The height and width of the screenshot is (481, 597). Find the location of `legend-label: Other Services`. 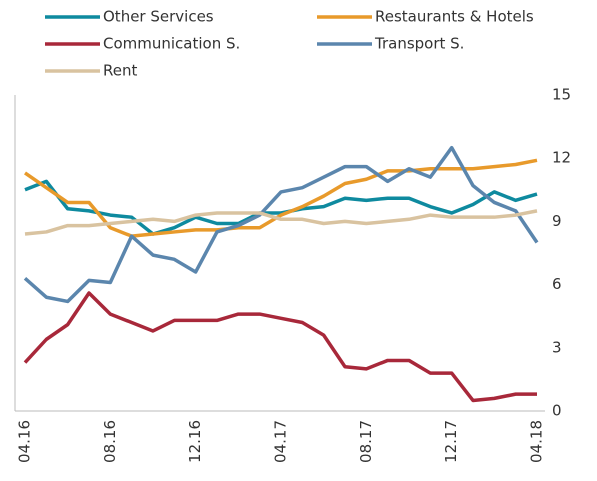

legend-label: Other Services is located at coordinates (158, 17).